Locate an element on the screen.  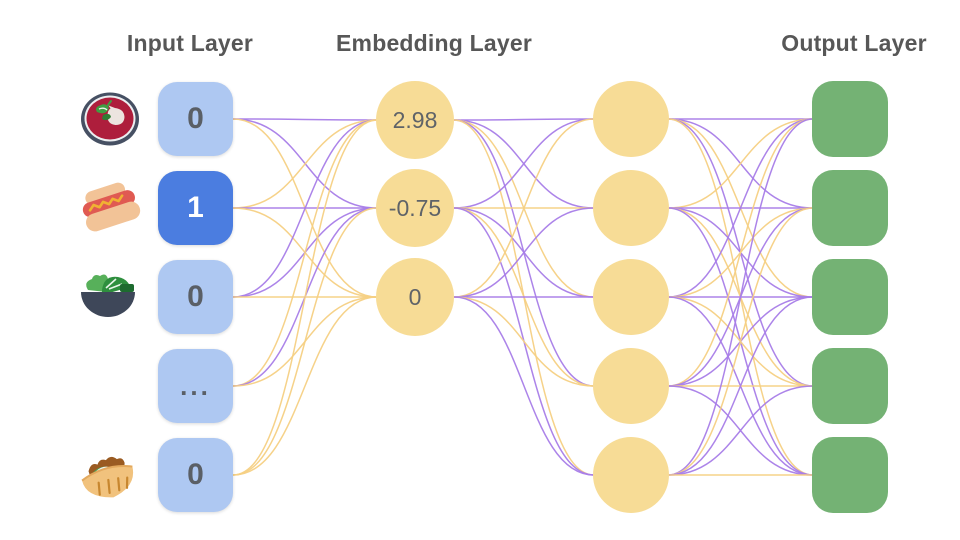
input-node-2: 1 is located at coordinates (195, 208).